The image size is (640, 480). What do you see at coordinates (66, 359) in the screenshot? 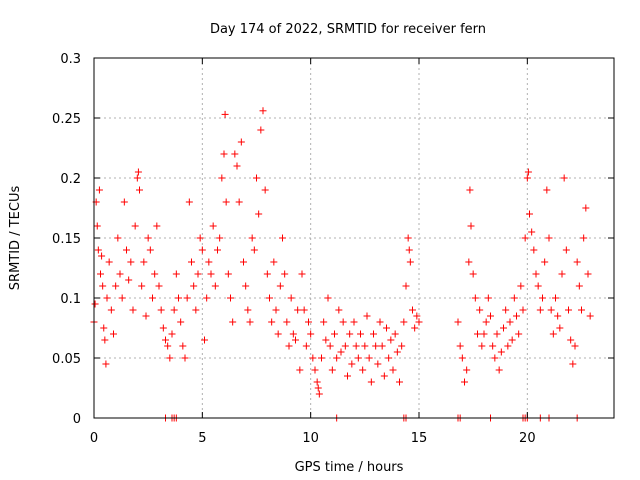
I see `y-tick-label: 0.05` at bounding box center [66, 359].